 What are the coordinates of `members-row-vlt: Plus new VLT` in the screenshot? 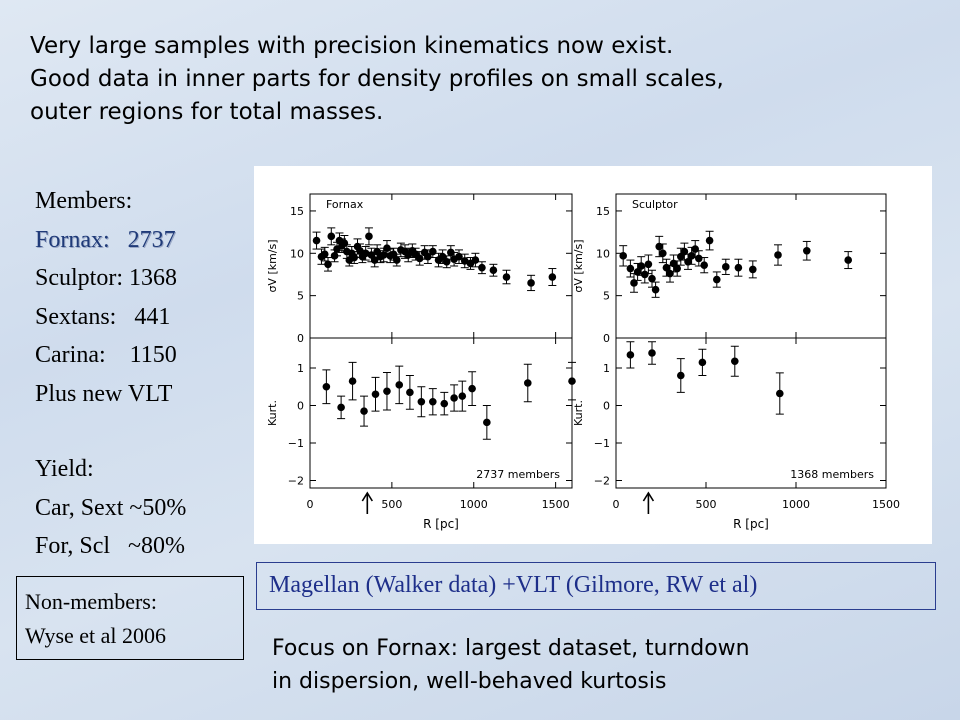 It's located at (104, 393).